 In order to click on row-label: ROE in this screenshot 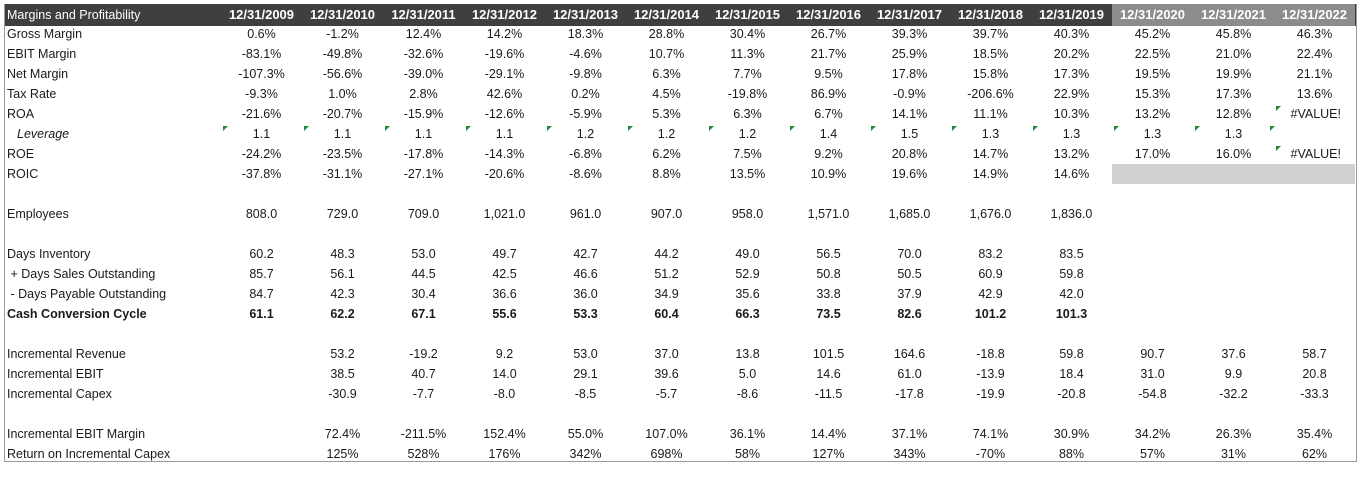, I will do `click(21, 154)`.